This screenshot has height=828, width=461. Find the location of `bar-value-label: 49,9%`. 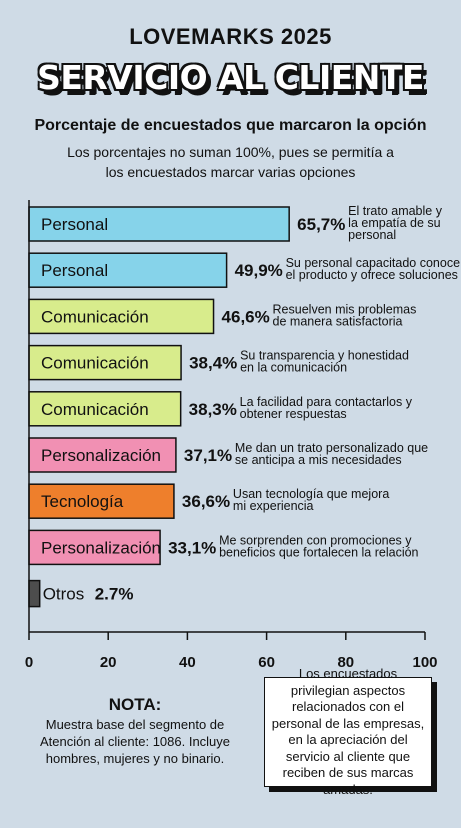

bar-value-label: 49,9% is located at coordinates (259, 270).